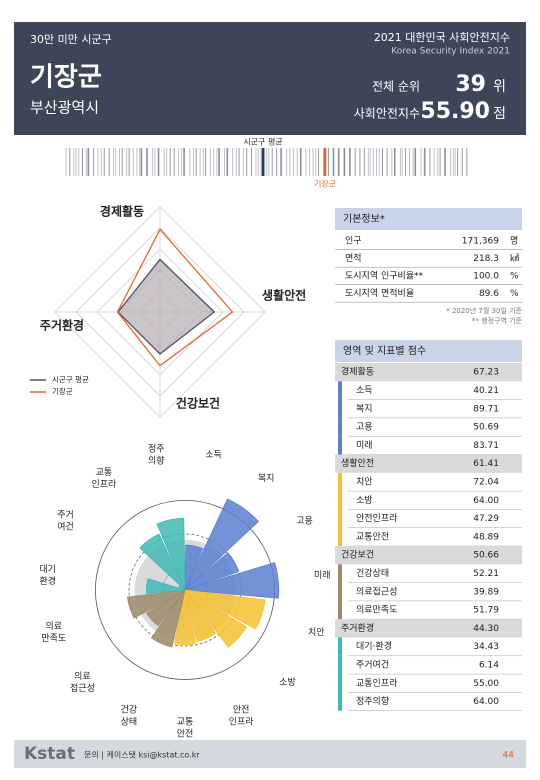  Describe the element at coordinates (486, 537) in the screenshot. I see `indicator-score: 48.89` at that location.